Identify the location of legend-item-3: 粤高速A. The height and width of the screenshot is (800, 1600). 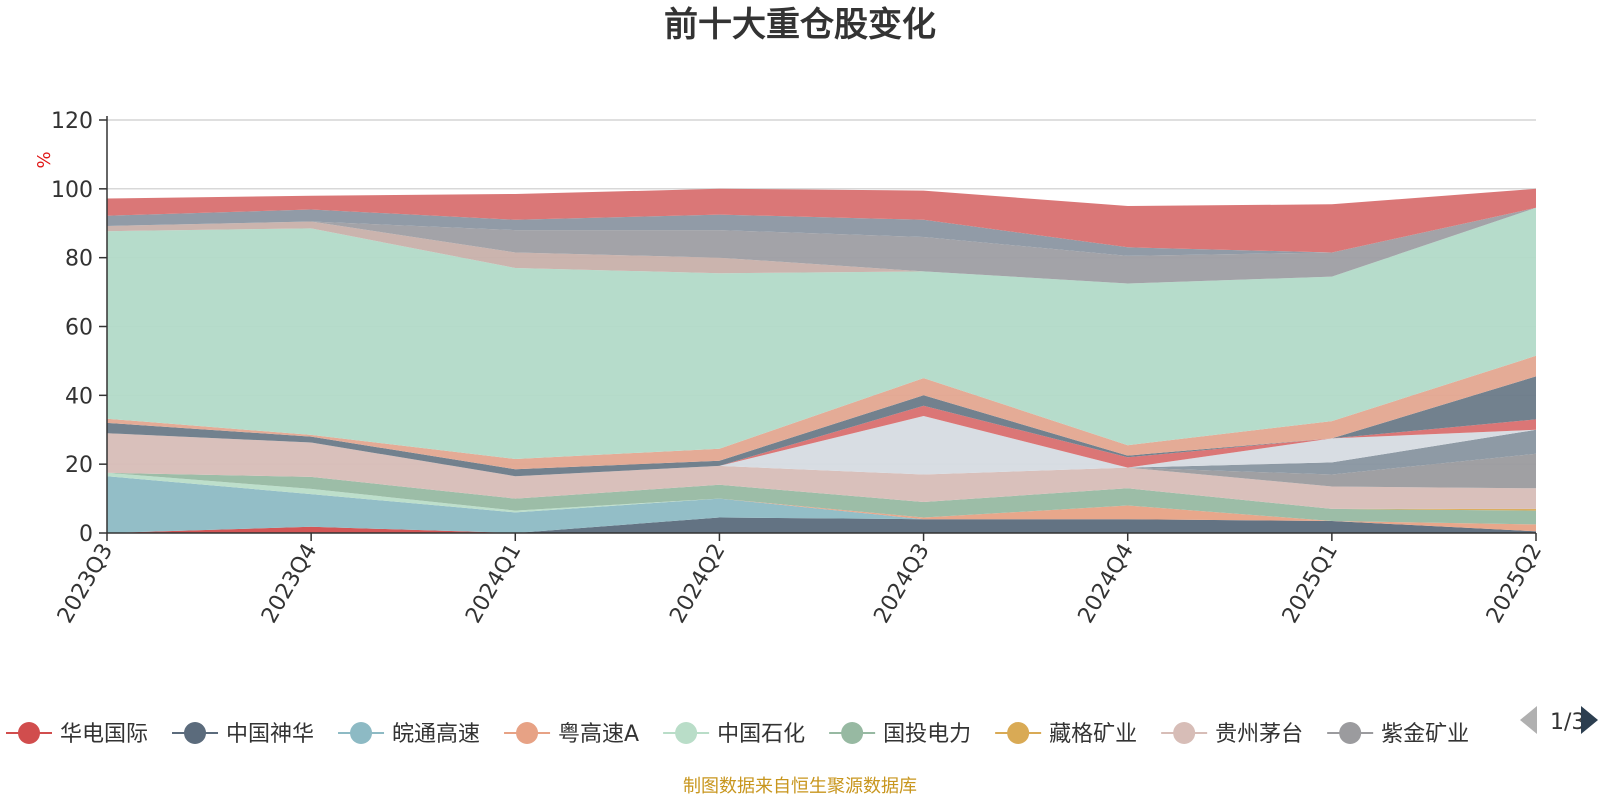
(571, 734).